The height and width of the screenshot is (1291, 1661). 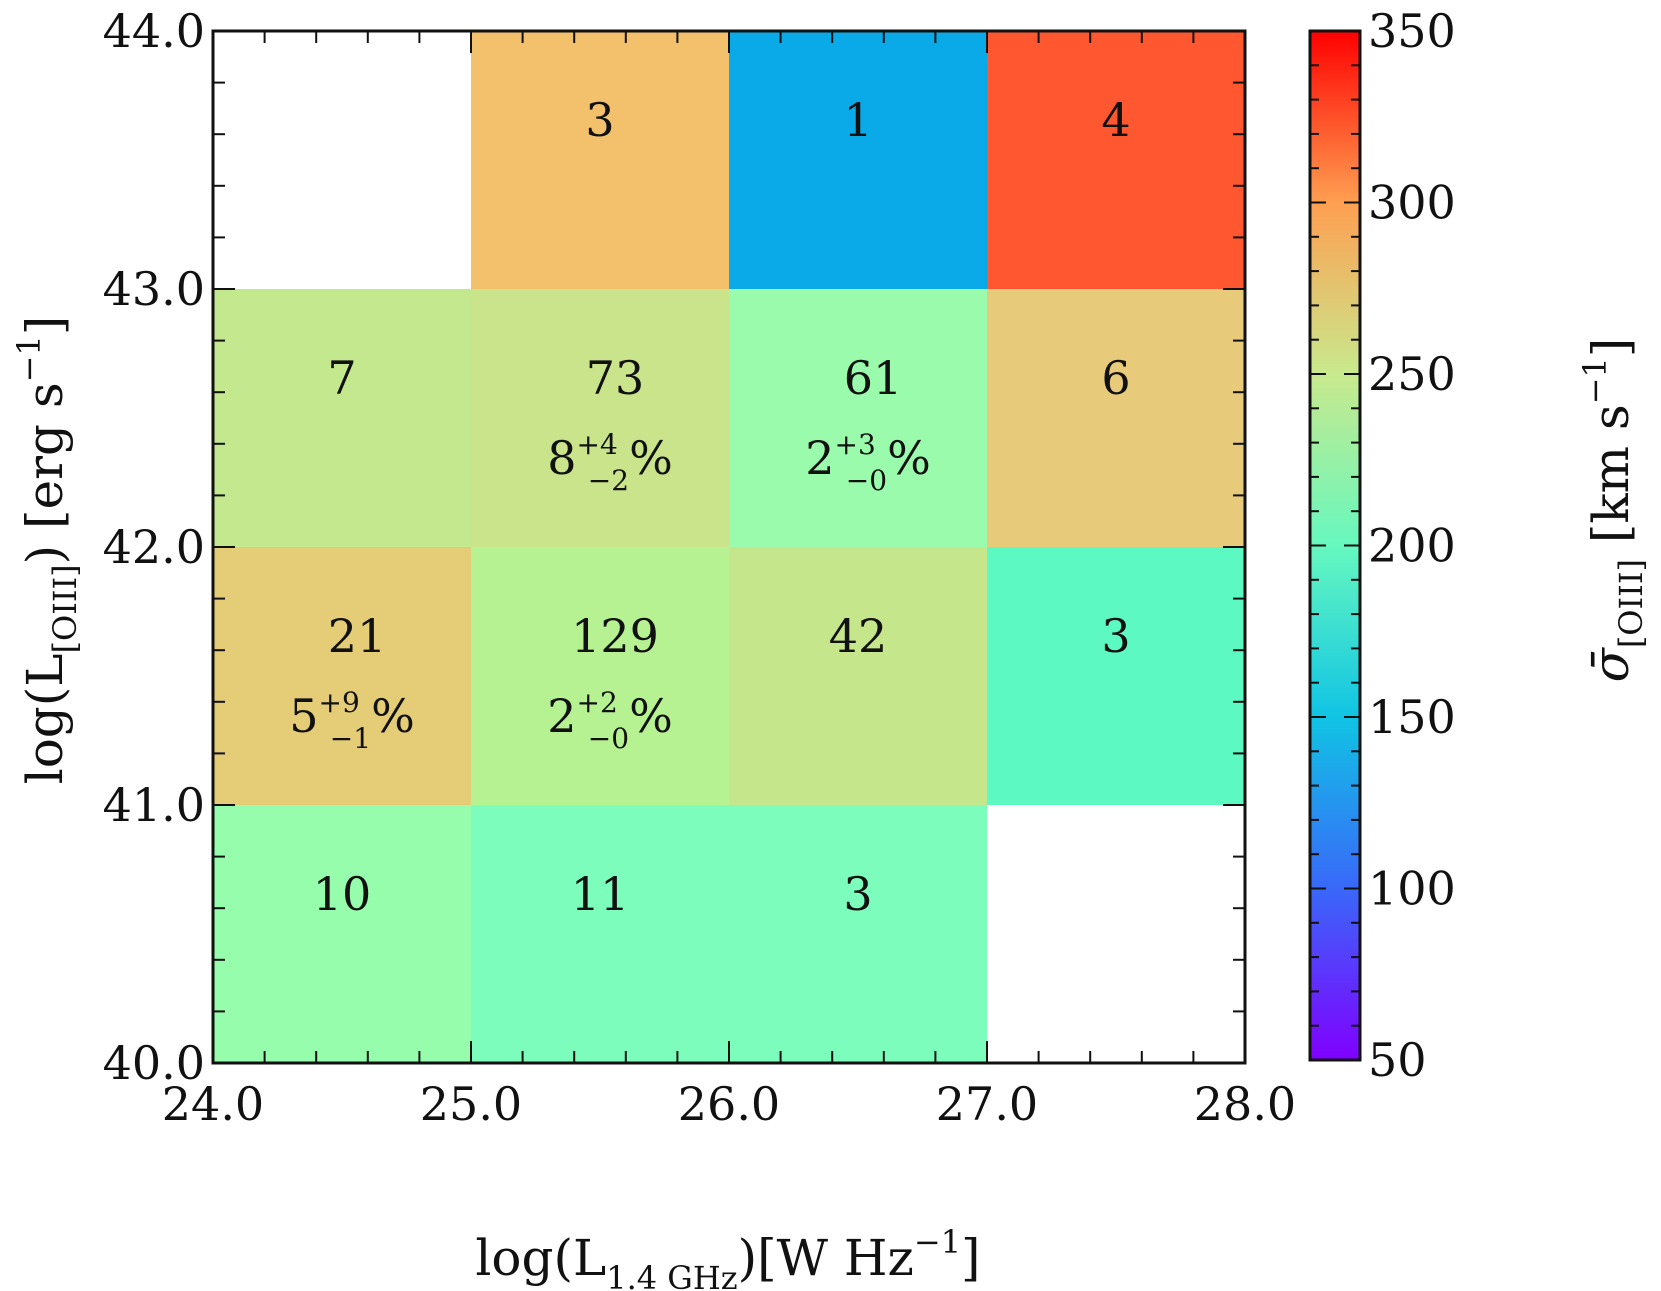 I want to click on x-axis-title-sup: −1, so click(x=937, y=1242).